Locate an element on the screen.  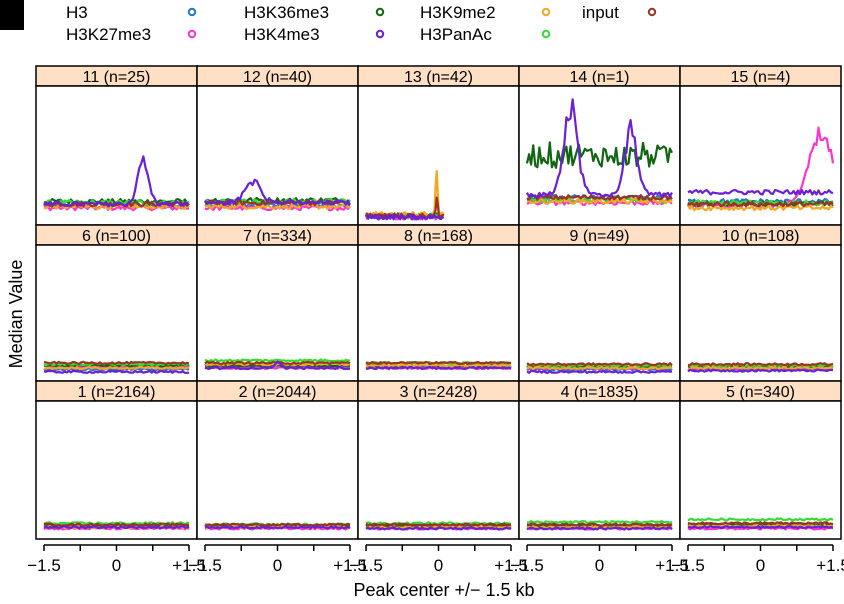
x-axis-3: −1.5 0 +1.5 is located at coordinates (438, 559).